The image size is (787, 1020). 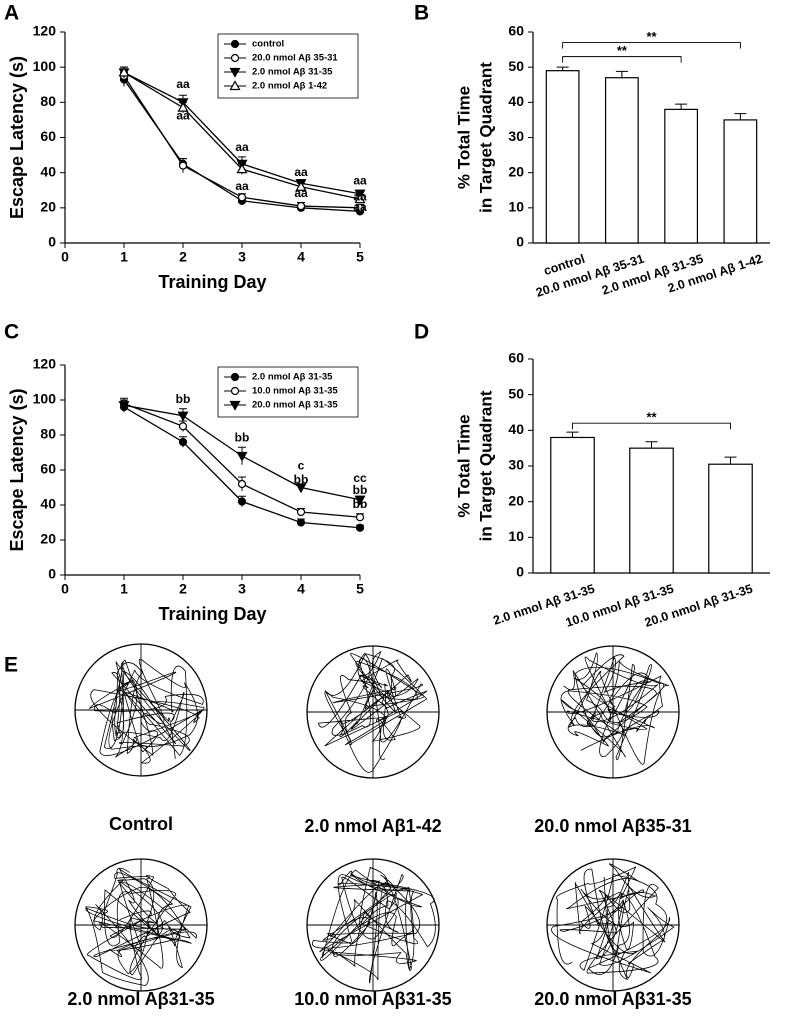 I want to click on panel-label: E, so click(x=11, y=665).